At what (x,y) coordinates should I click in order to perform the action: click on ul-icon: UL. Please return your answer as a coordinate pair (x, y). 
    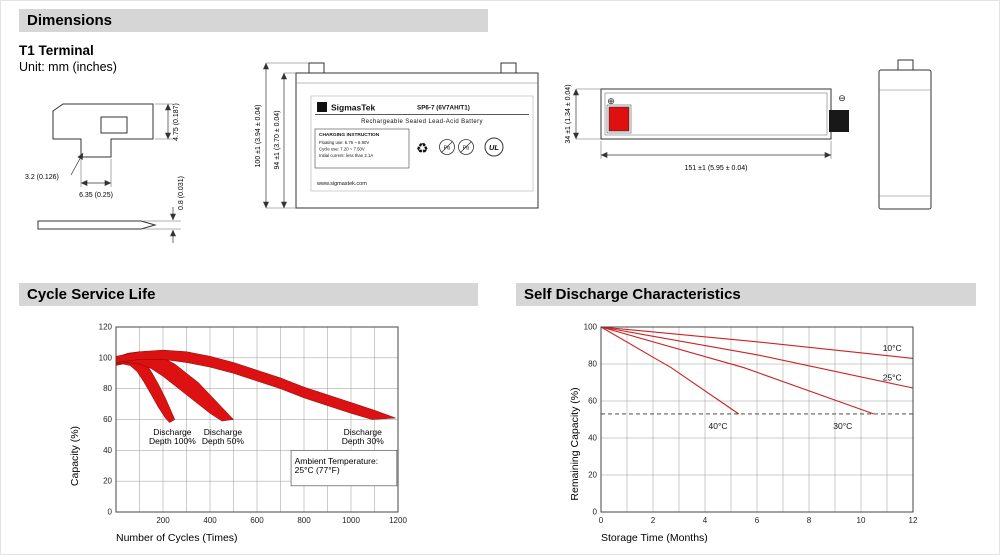
    Looking at the image, I should click on (494, 147).